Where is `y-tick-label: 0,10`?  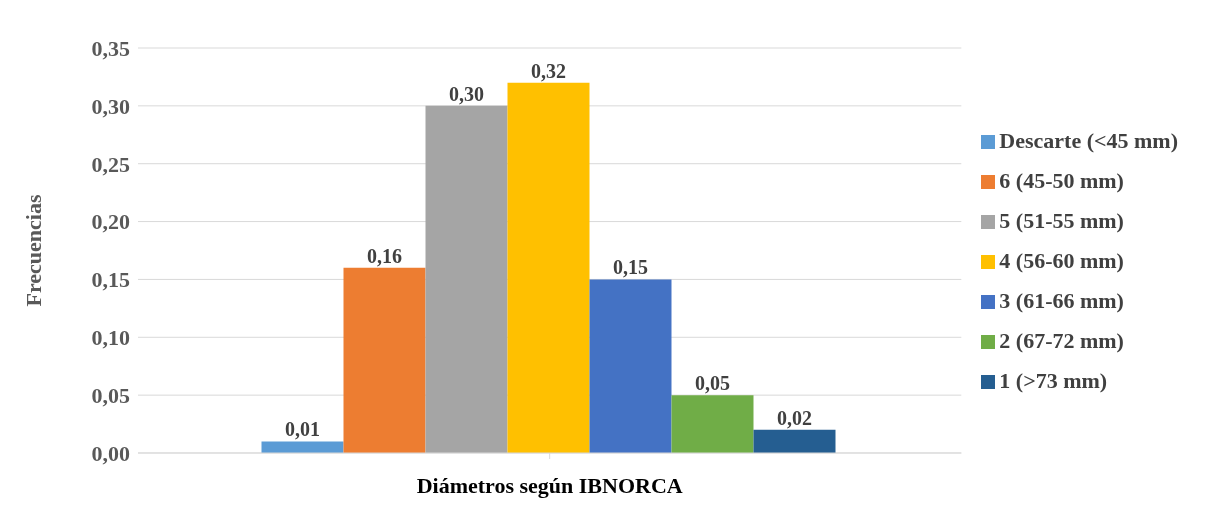
y-tick-label: 0,10 is located at coordinates (110, 338).